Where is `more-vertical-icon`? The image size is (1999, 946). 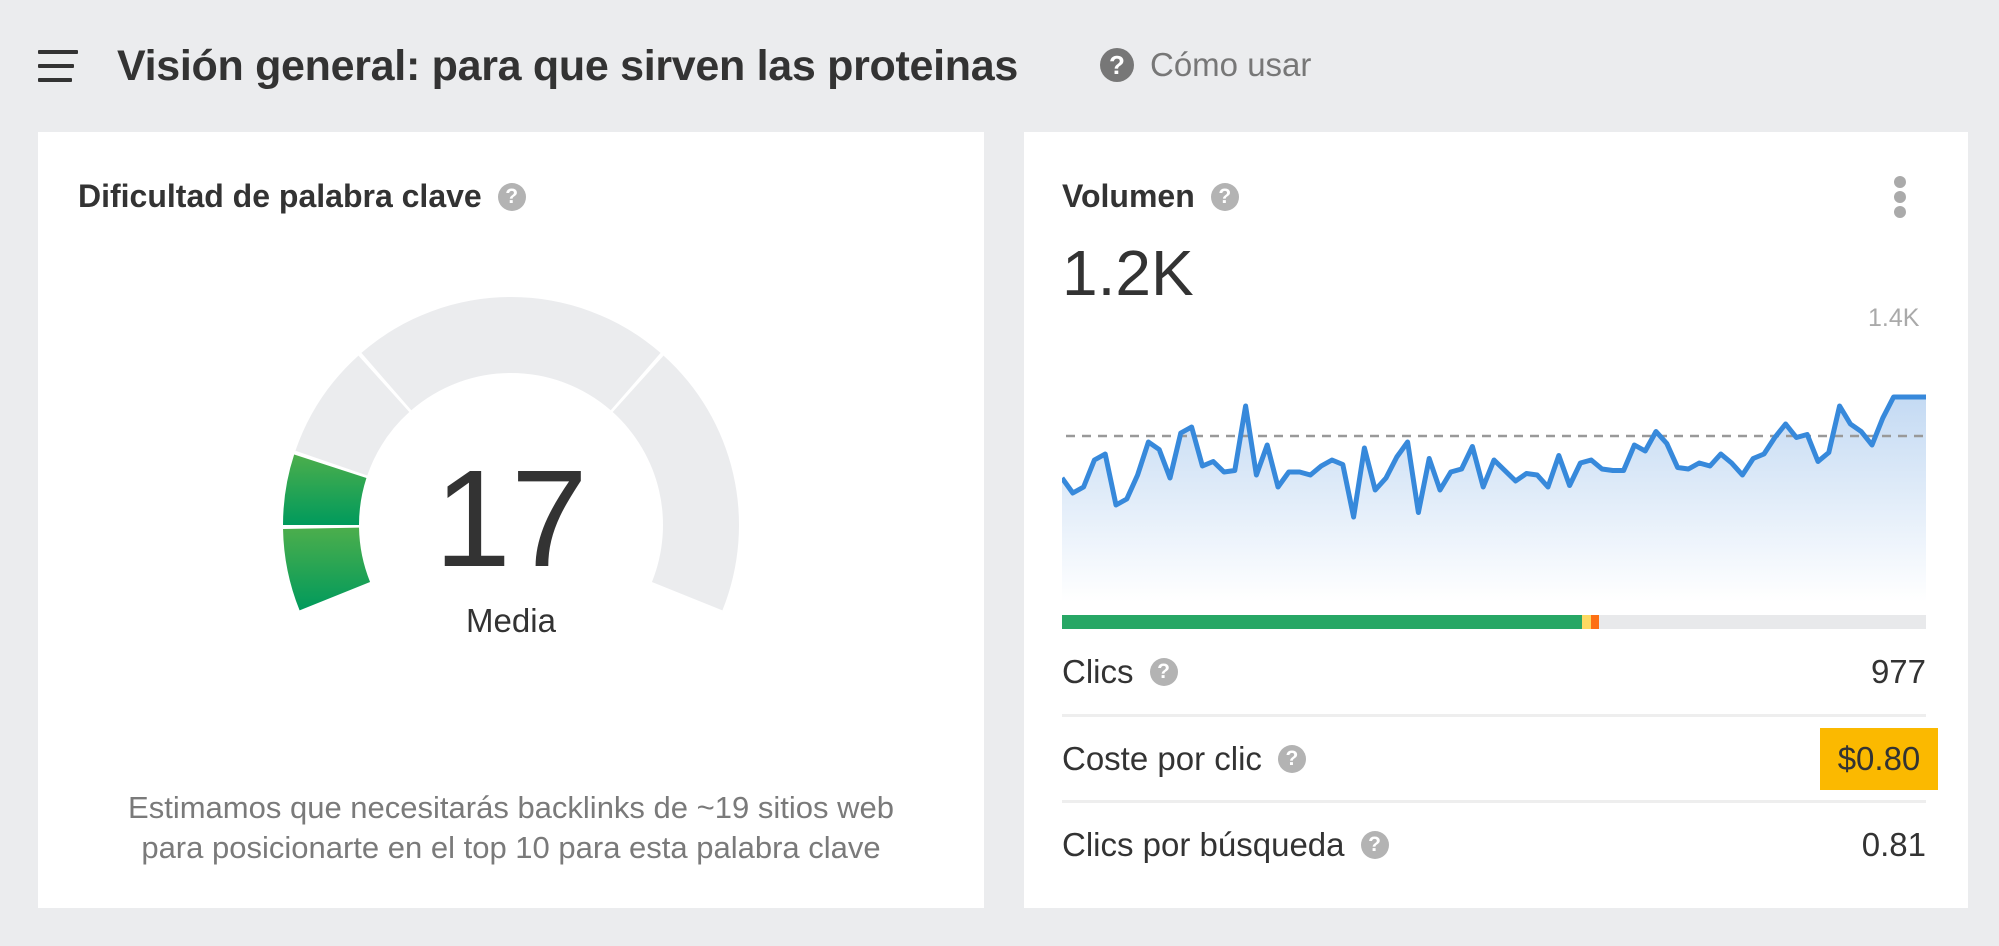 more-vertical-icon is located at coordinates (1900, 199).